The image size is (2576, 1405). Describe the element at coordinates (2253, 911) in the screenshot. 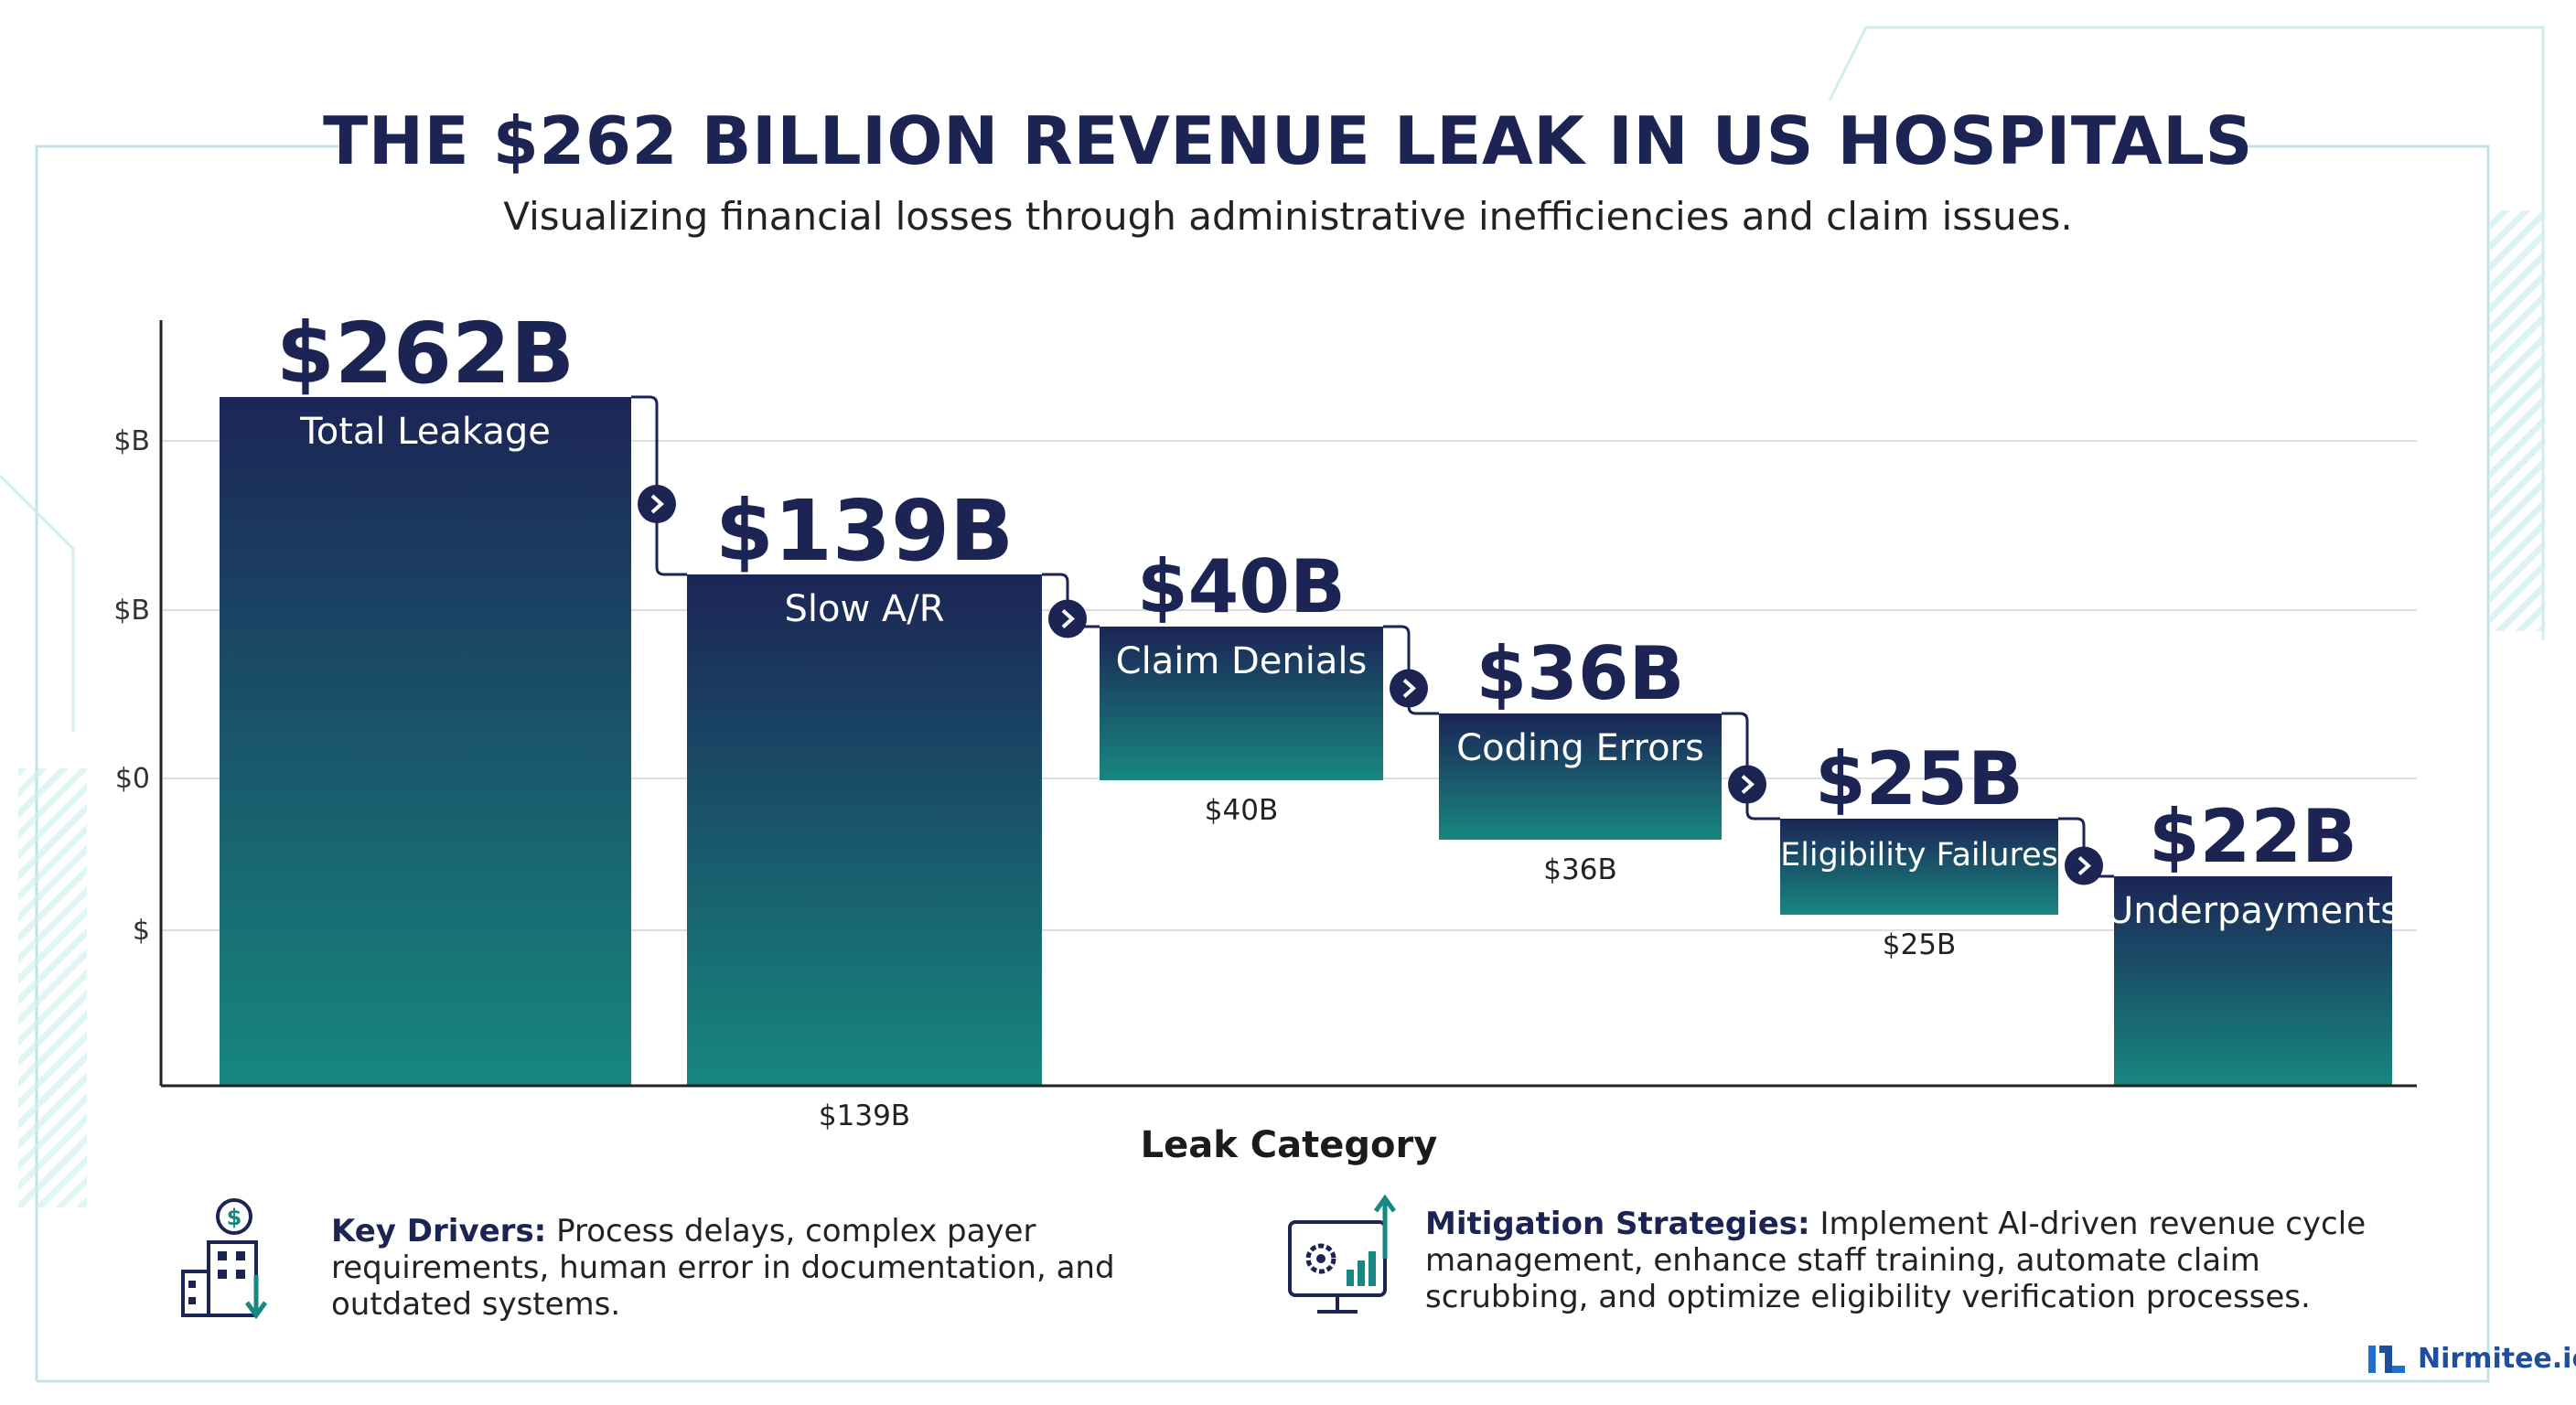

I see `category-label: Underpayments` at that location.